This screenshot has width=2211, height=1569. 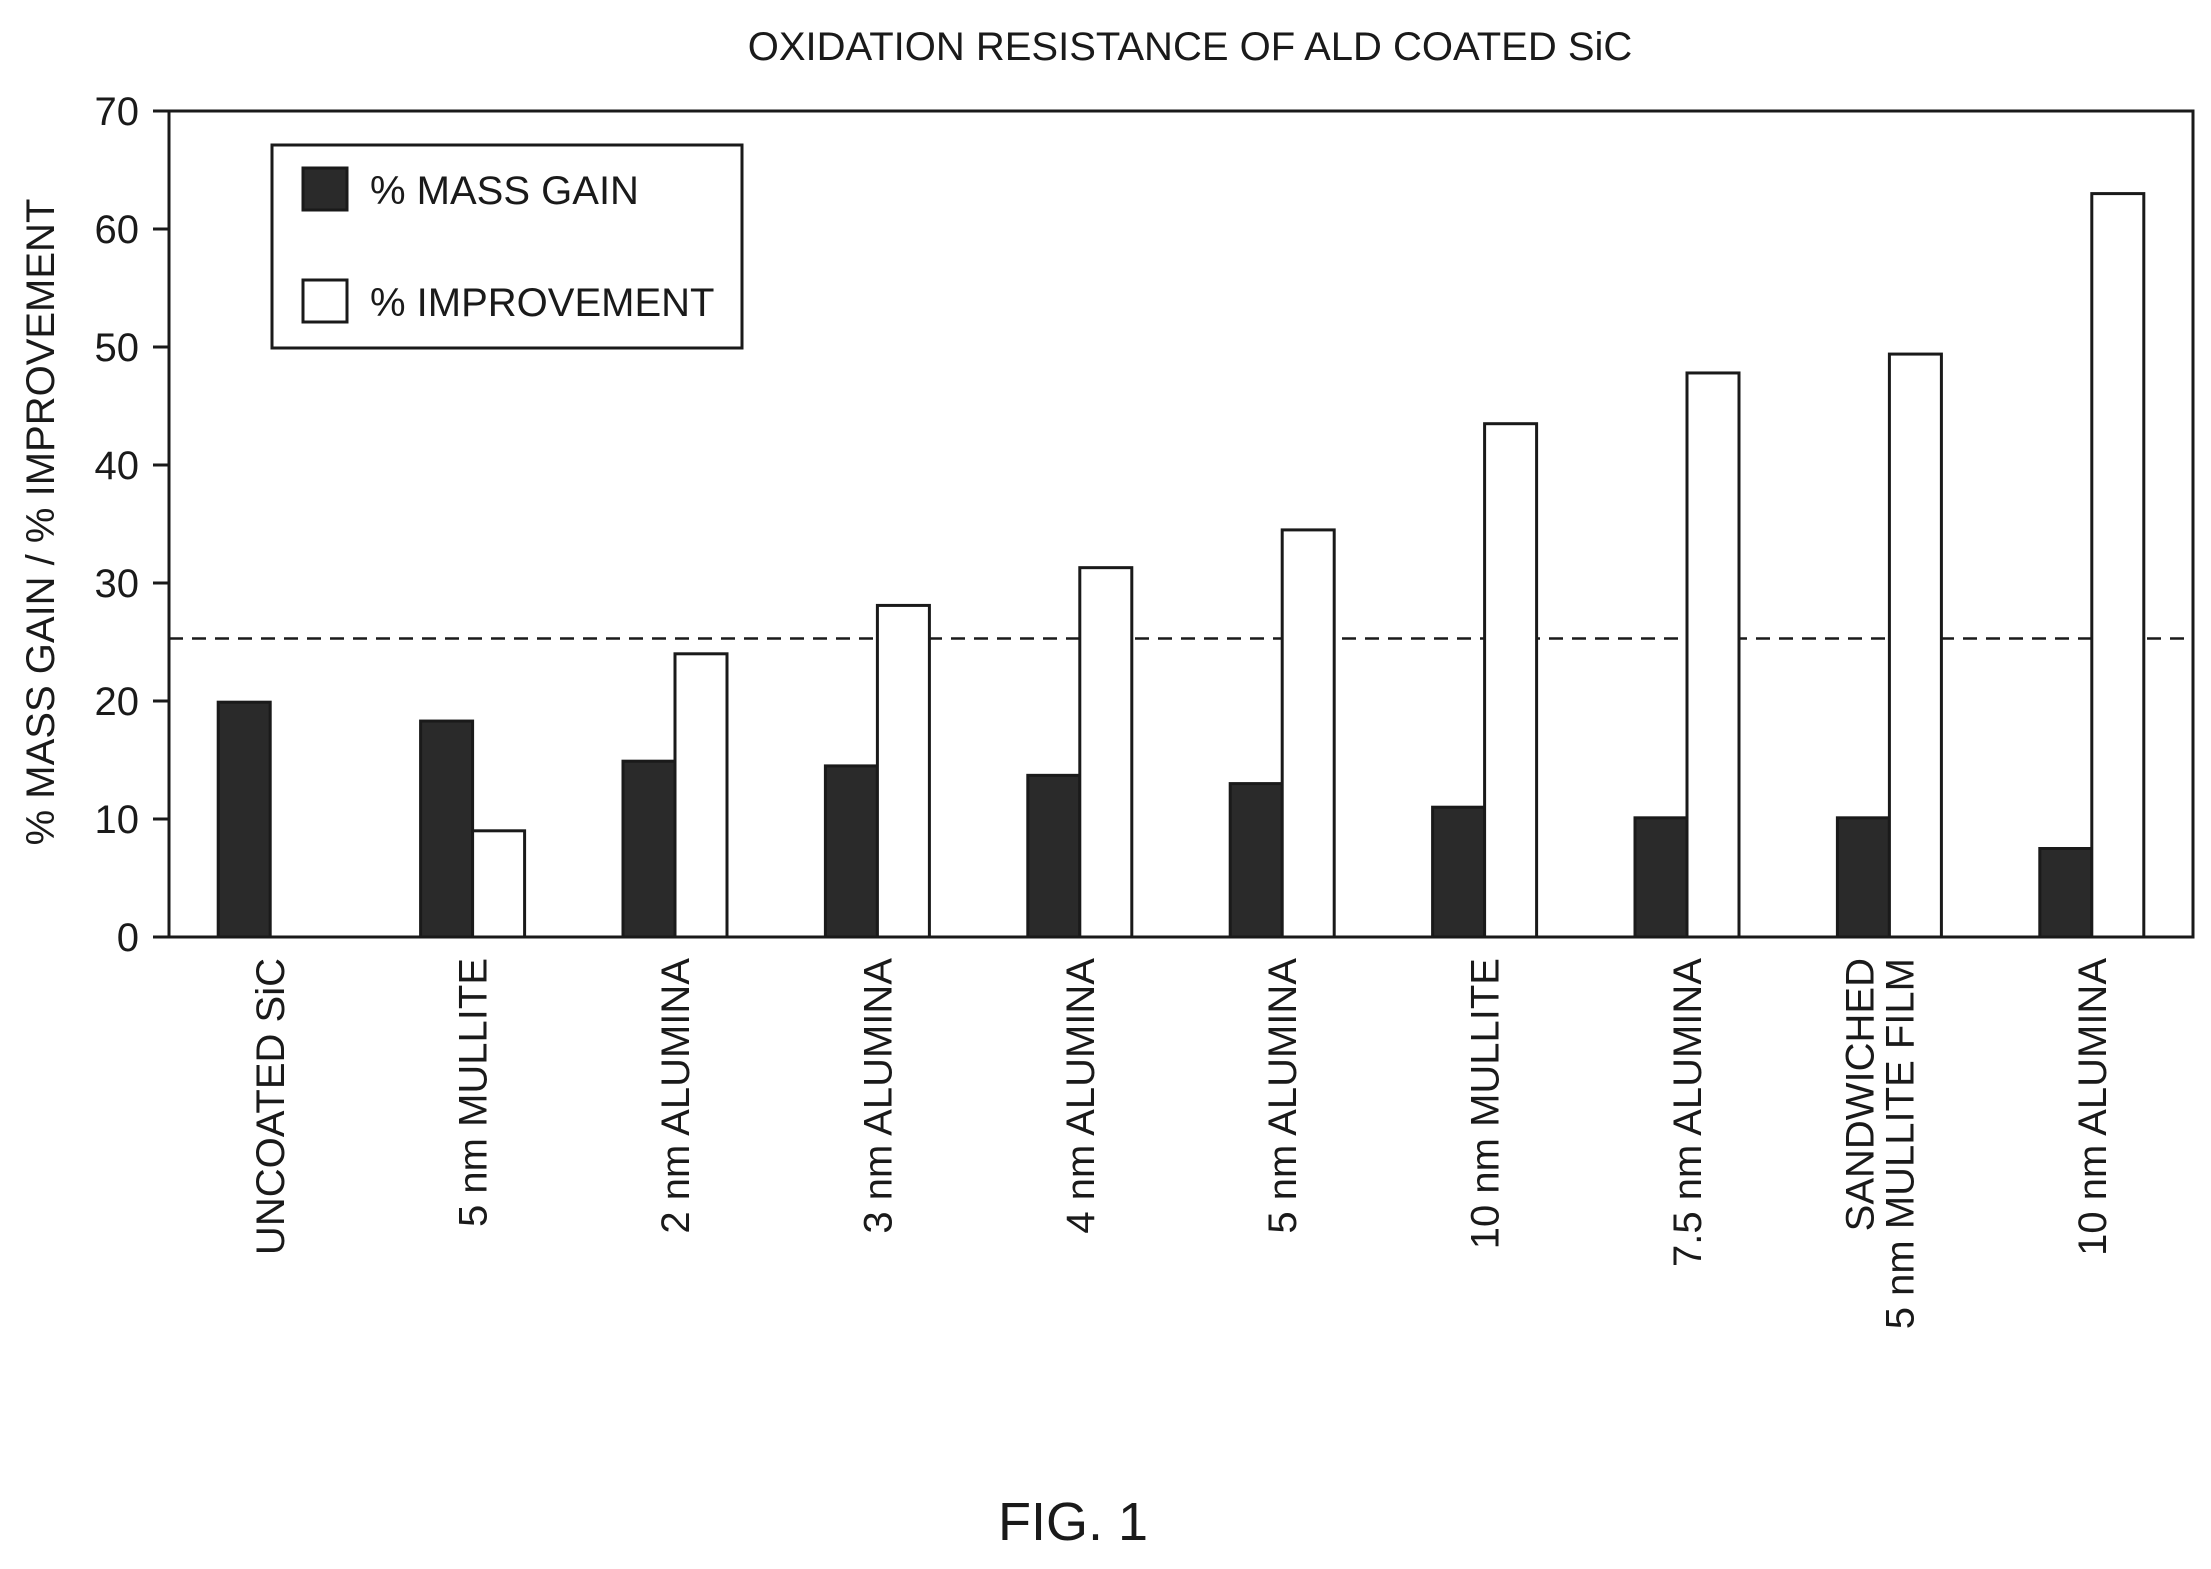 What do you see at coordinates (132, 525) in the screenshot?
I see `y-axis-ticks: 0 10 20 30 40 50 60 70` at bounding box center [132, 525].